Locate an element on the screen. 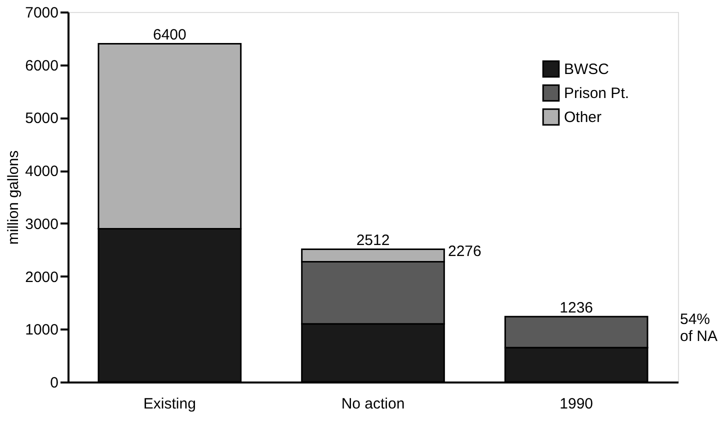 The height and width of the screenshot is (434, 728). annotation: 2276 is located at coordinates (465, 251).